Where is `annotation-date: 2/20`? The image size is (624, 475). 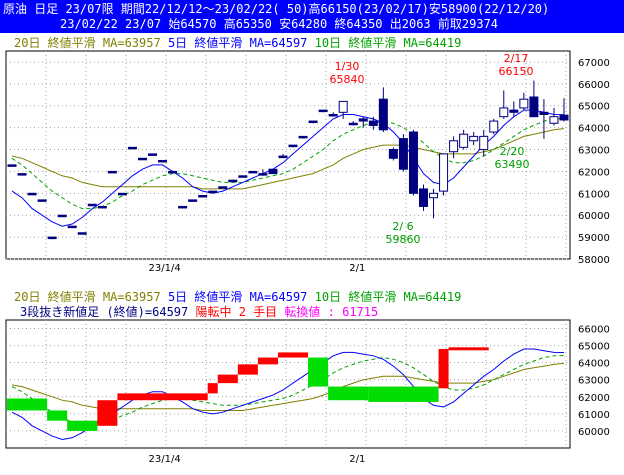 annotation-date: 2/20 is located at coordinates (512, 151).